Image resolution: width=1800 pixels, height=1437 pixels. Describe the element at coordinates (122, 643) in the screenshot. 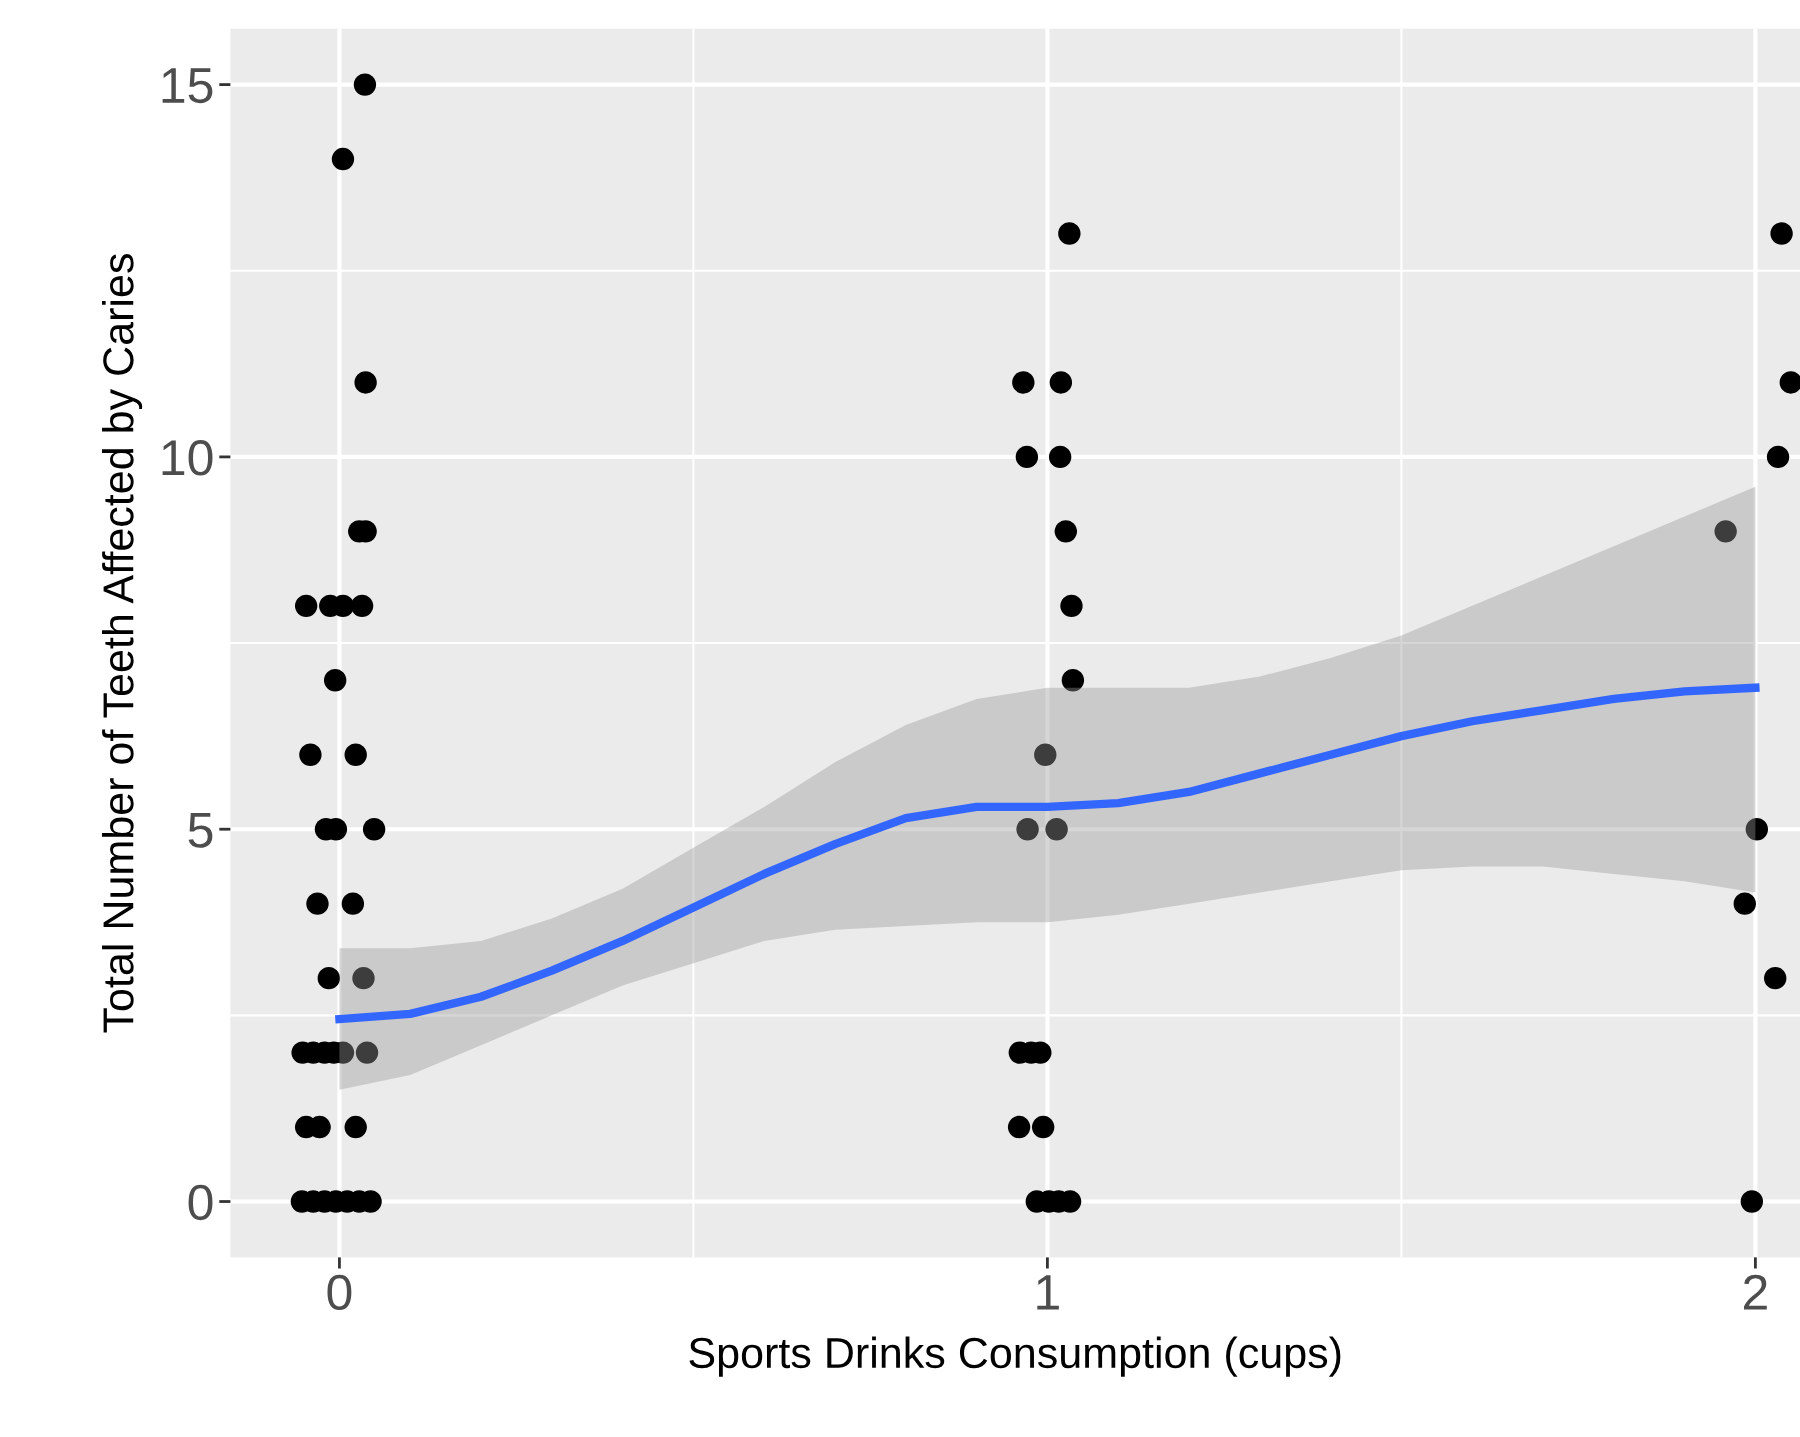

I see `y-axis-title: Total Number of Teeth Affected by Caries` at that location.